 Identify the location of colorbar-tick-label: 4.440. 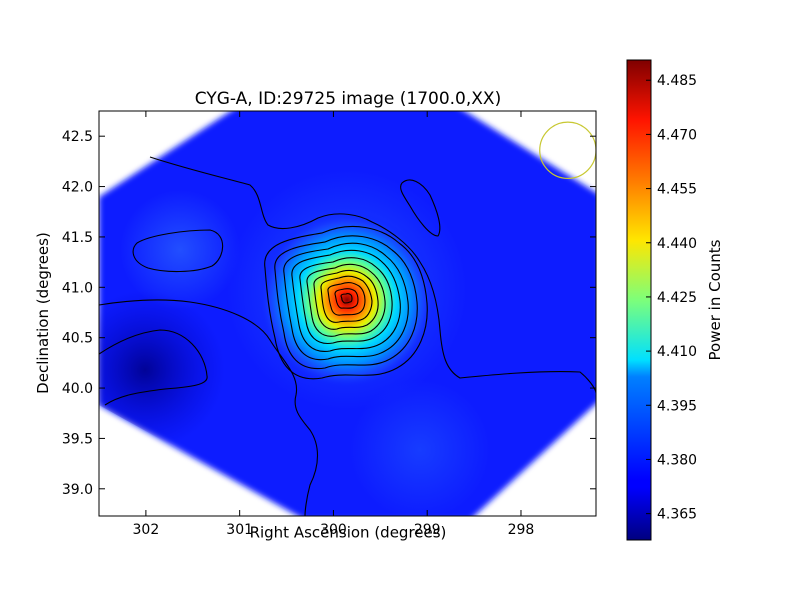
(677, 244).